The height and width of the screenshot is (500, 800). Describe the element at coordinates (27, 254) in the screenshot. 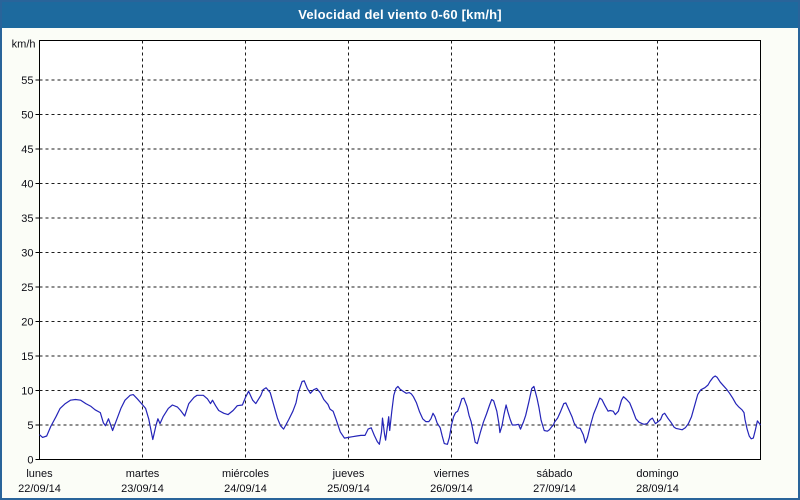

I see `y-tick-label: 30` at that location.